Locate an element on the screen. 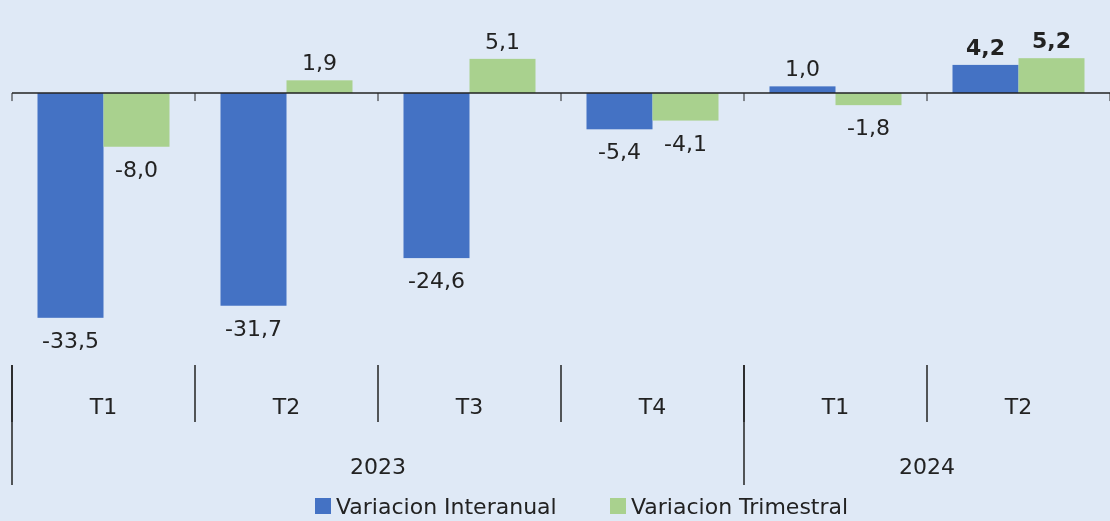  data-label: 5,1 is located at coordinates (502, 41).